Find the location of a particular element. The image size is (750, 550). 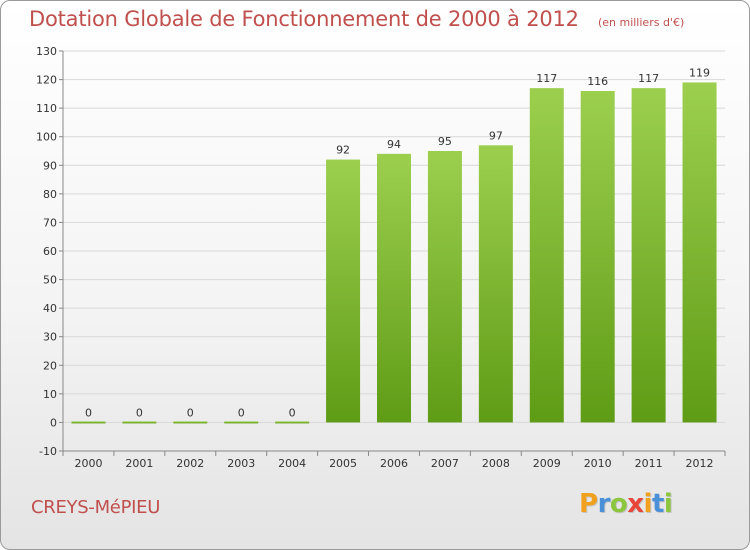

bar-value-label: 116 is located at coordinates (597, 81).